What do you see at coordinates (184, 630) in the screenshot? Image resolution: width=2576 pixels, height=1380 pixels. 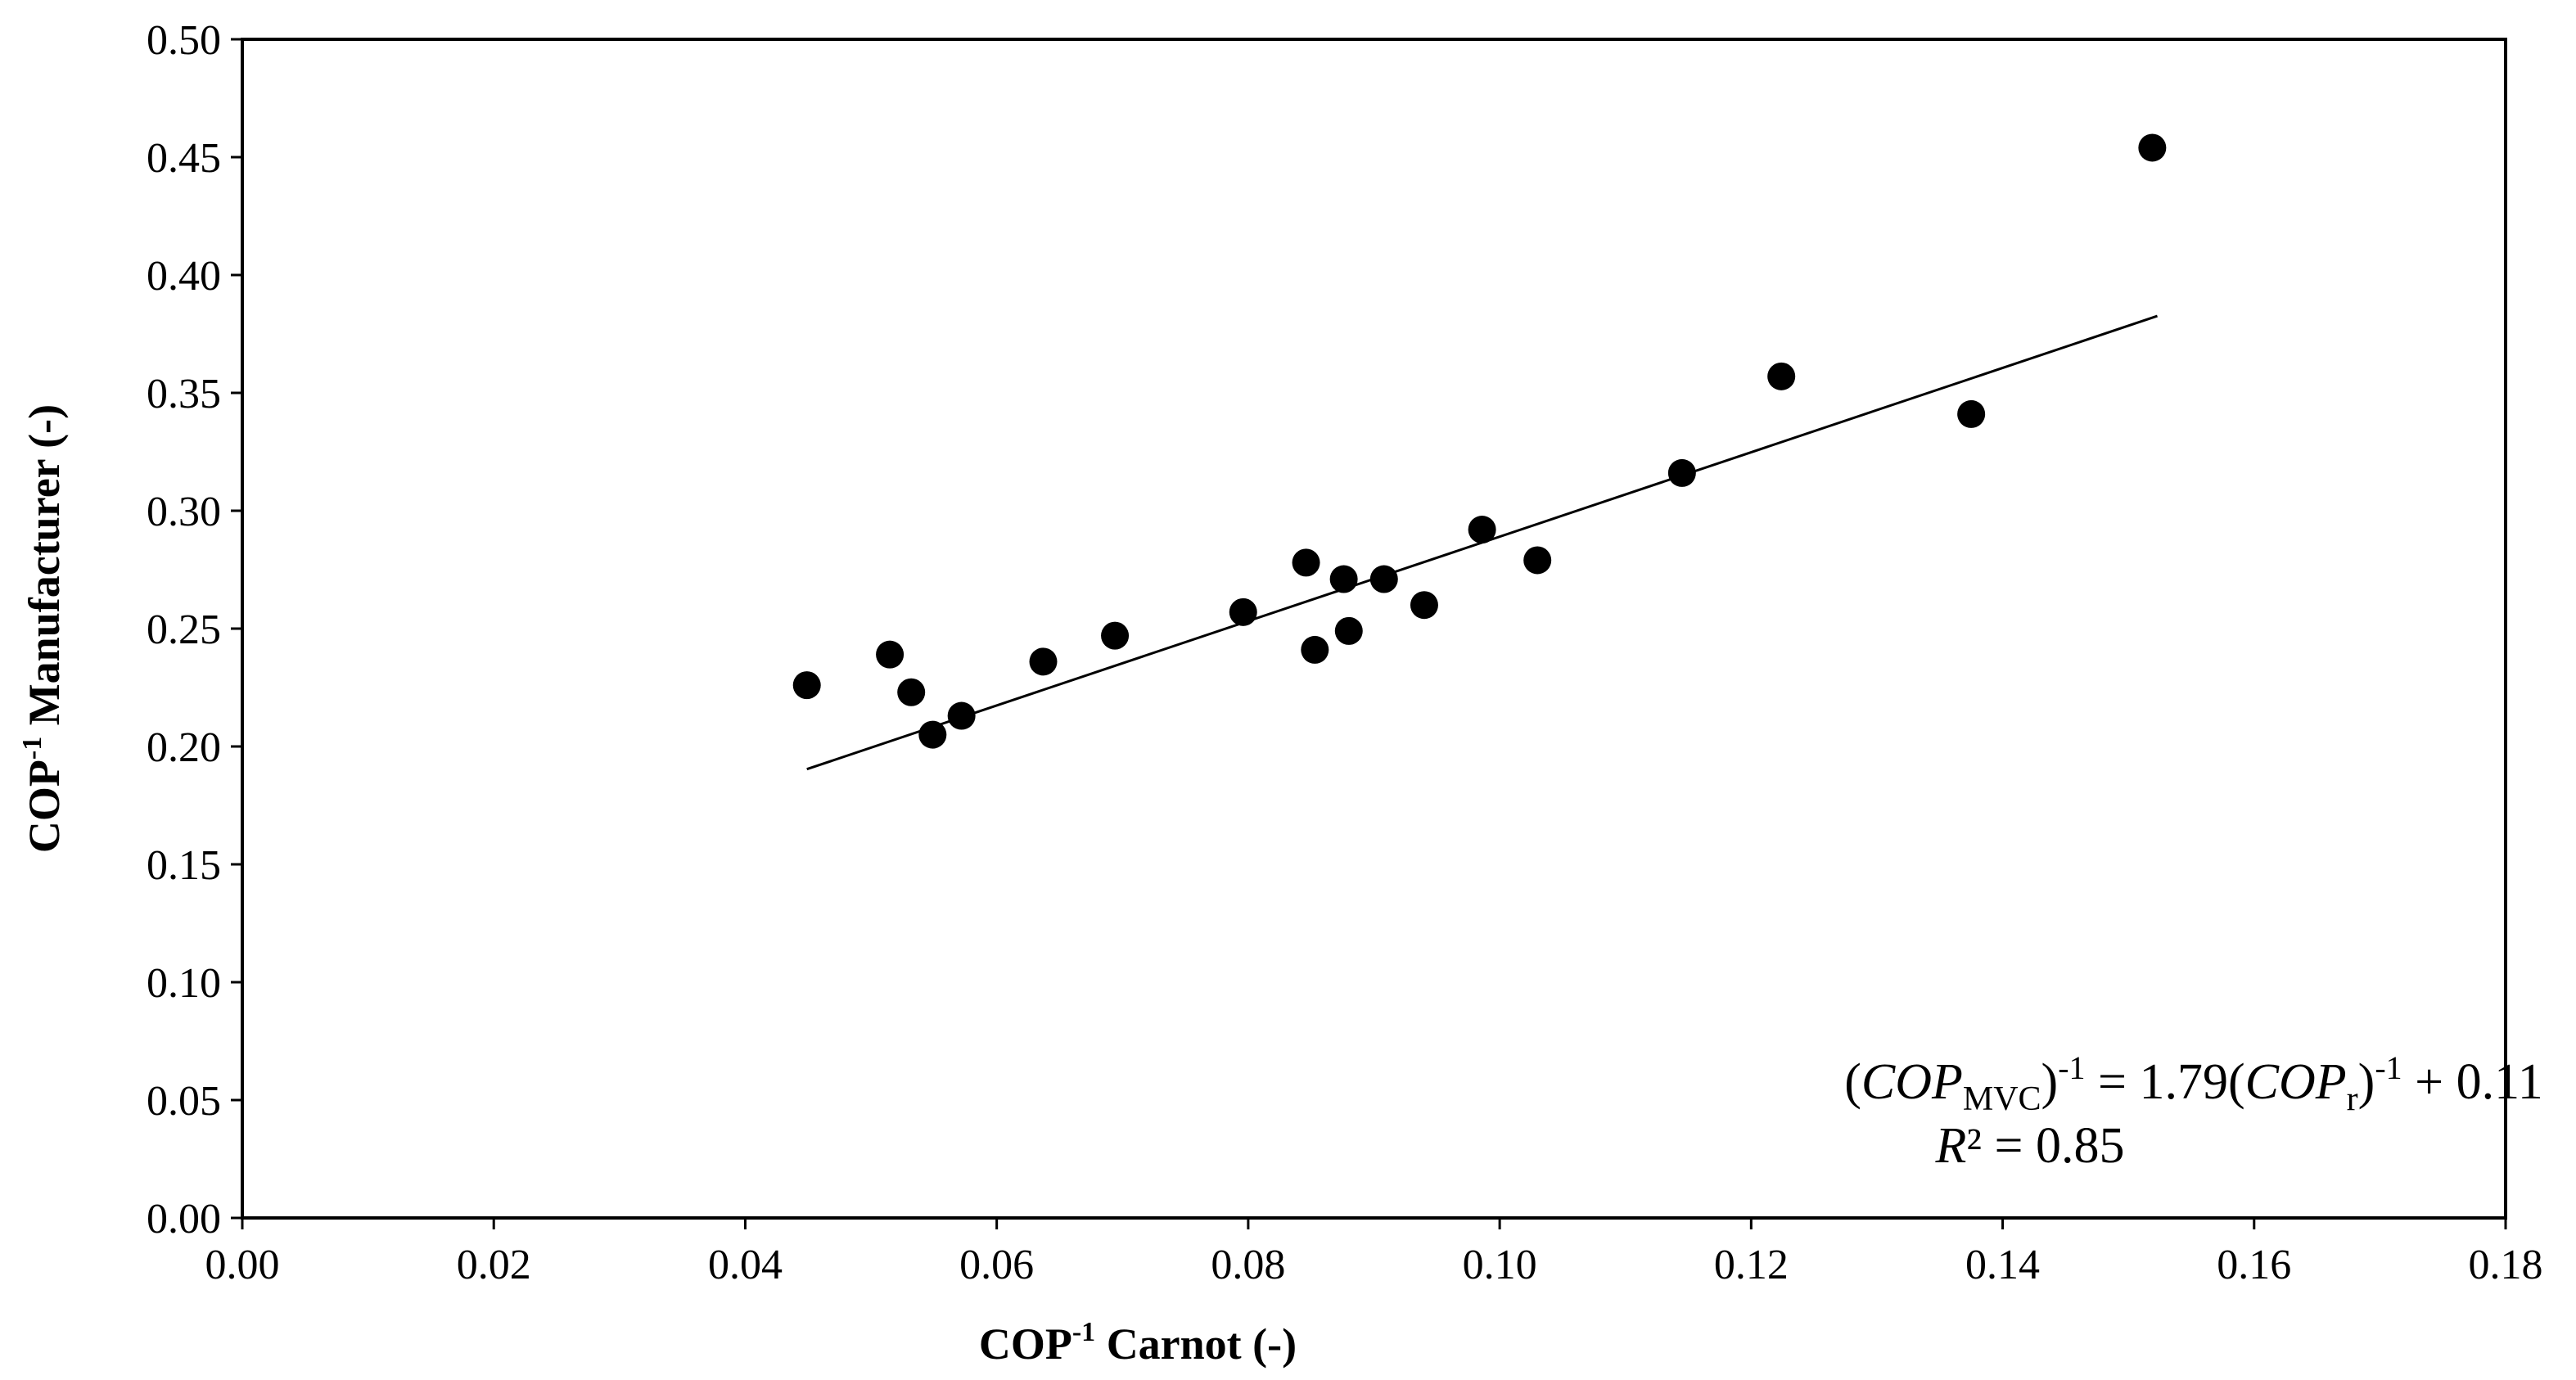 I see `y-tick-label: 0.25` at bounding box center [184, 630].